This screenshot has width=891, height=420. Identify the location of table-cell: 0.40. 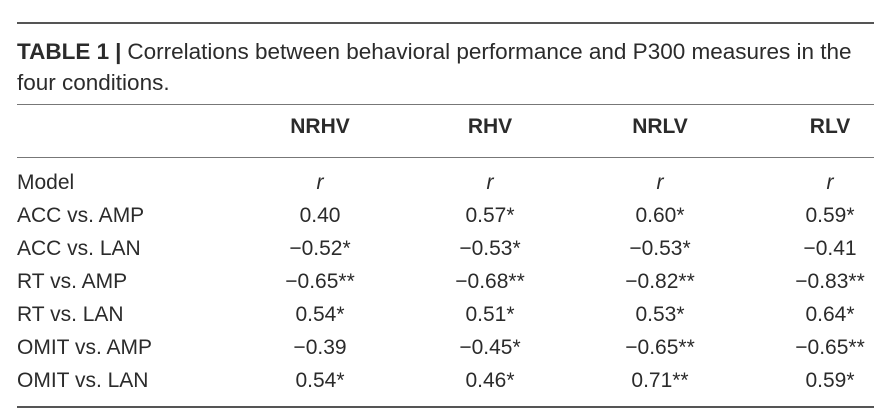
(320, 215).